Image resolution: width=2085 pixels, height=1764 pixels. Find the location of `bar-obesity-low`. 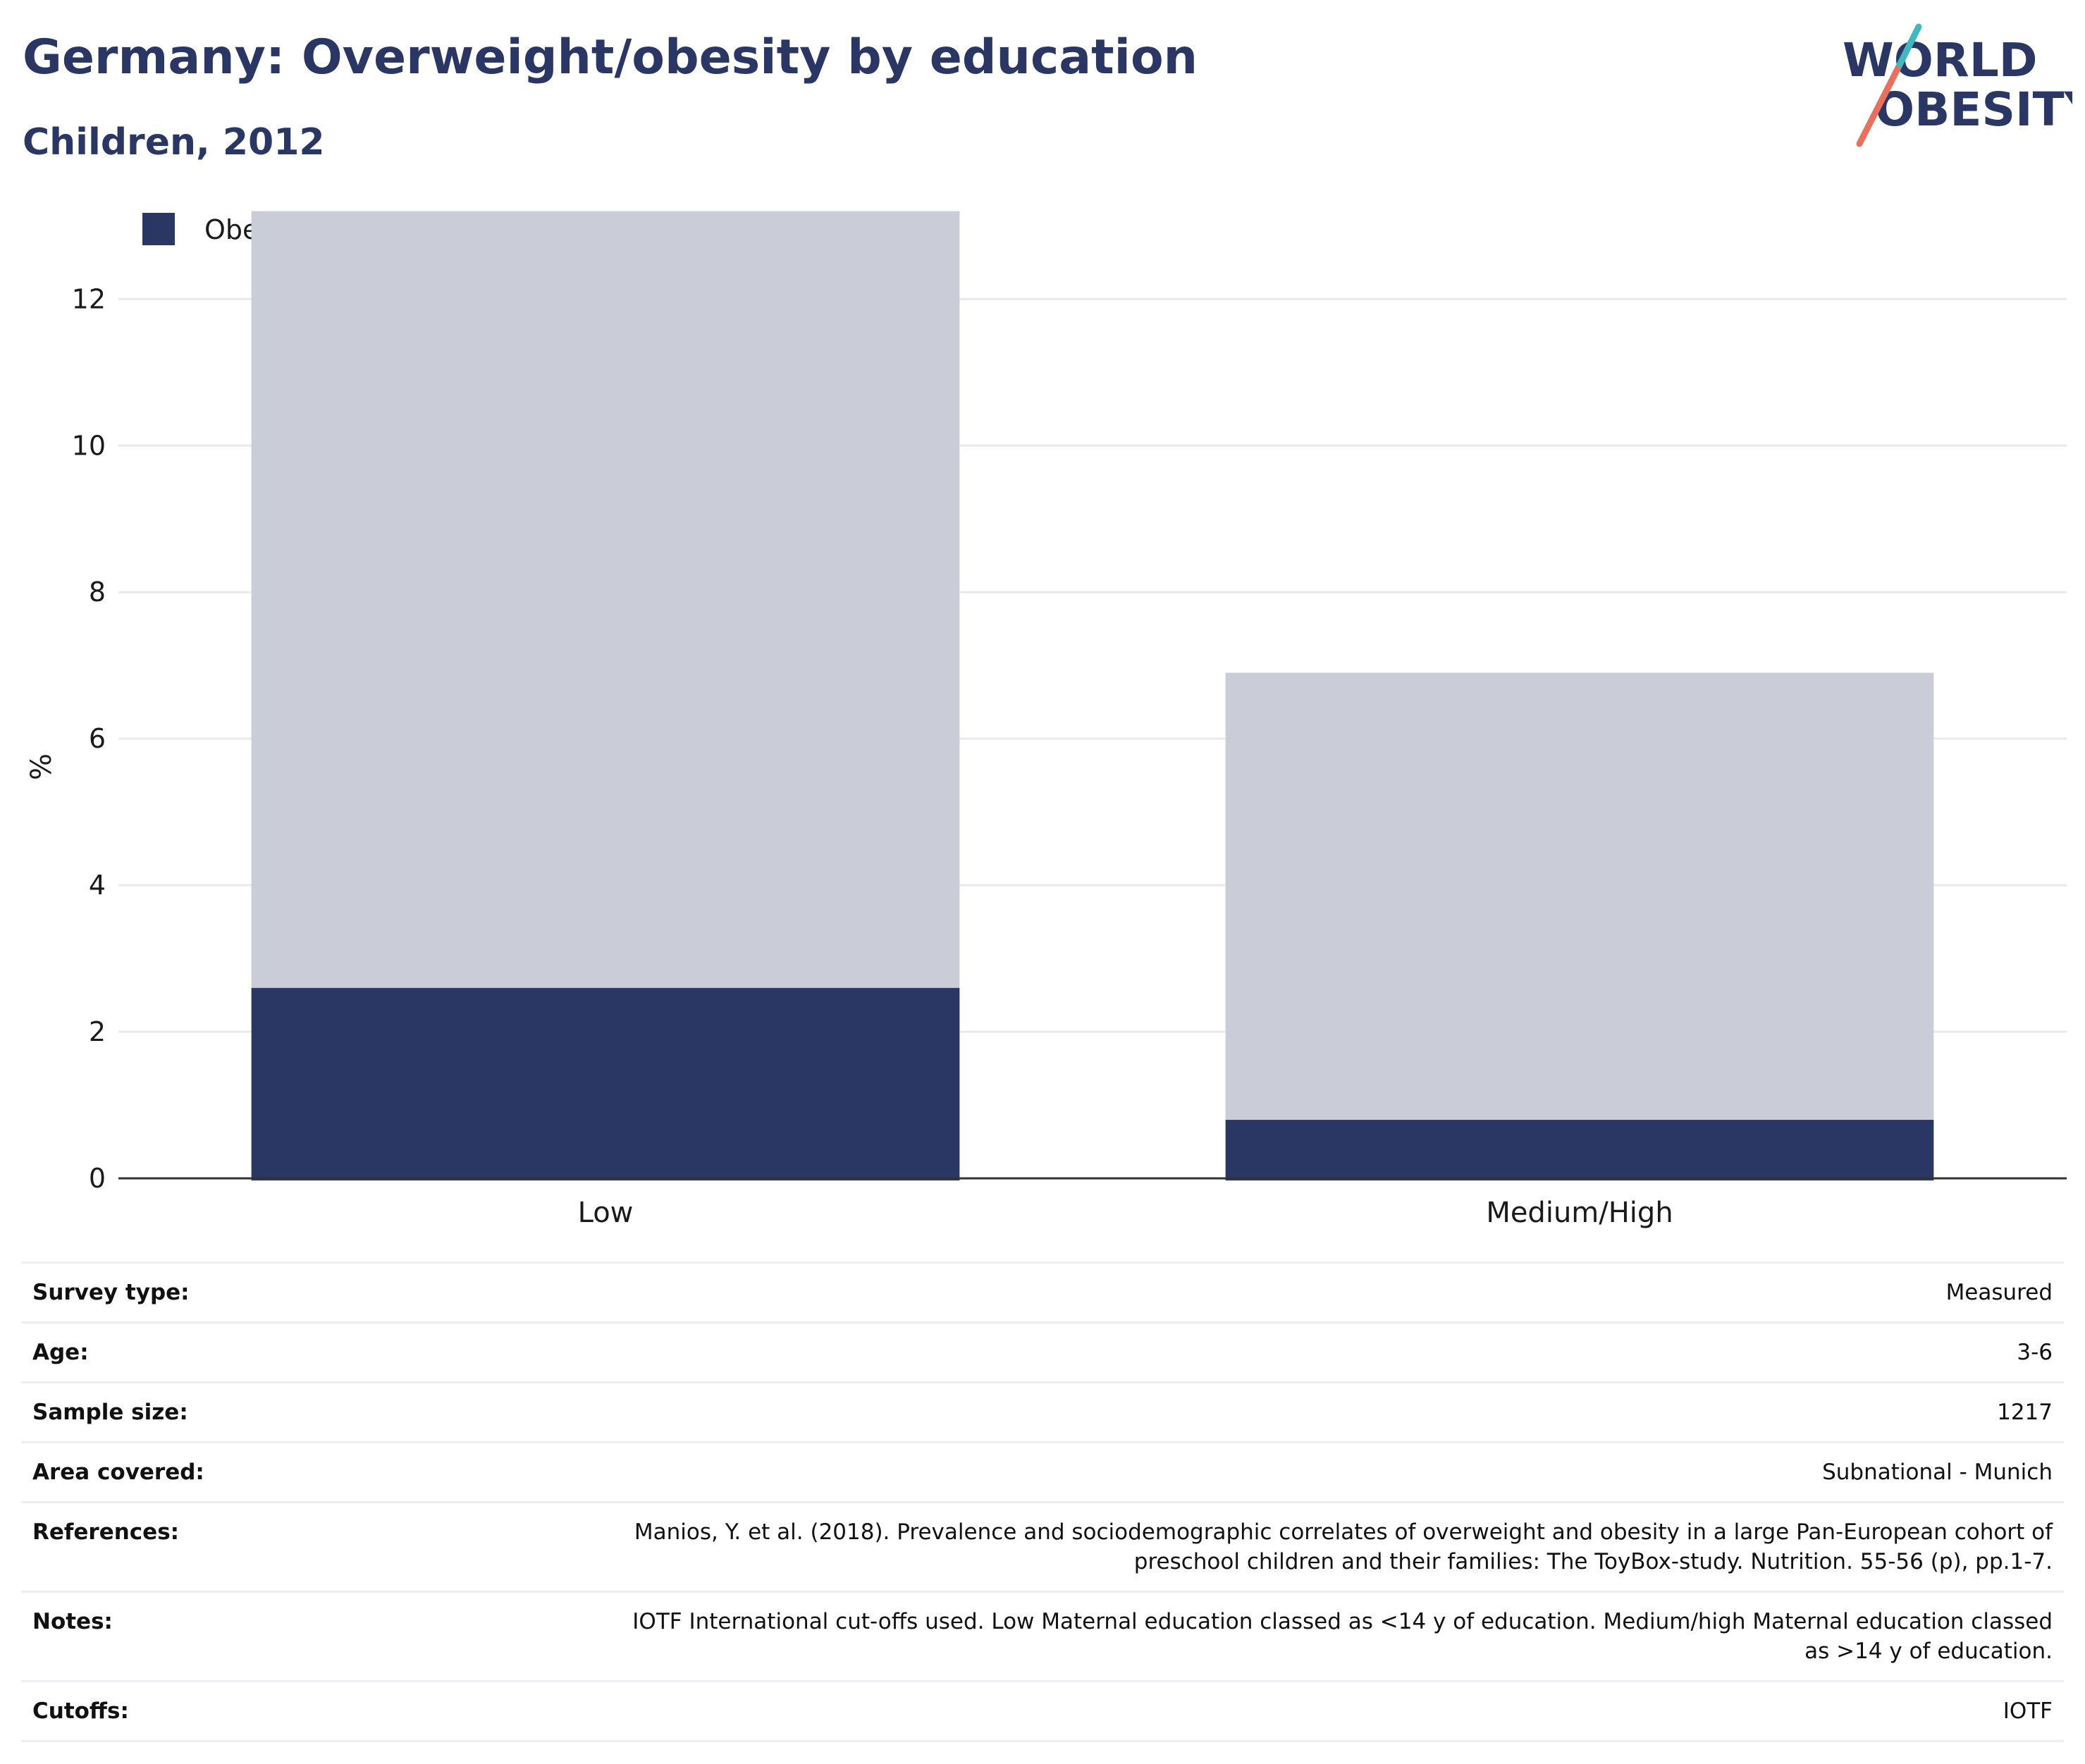

bar-obesity-low is located at coordinates (605, 1083).